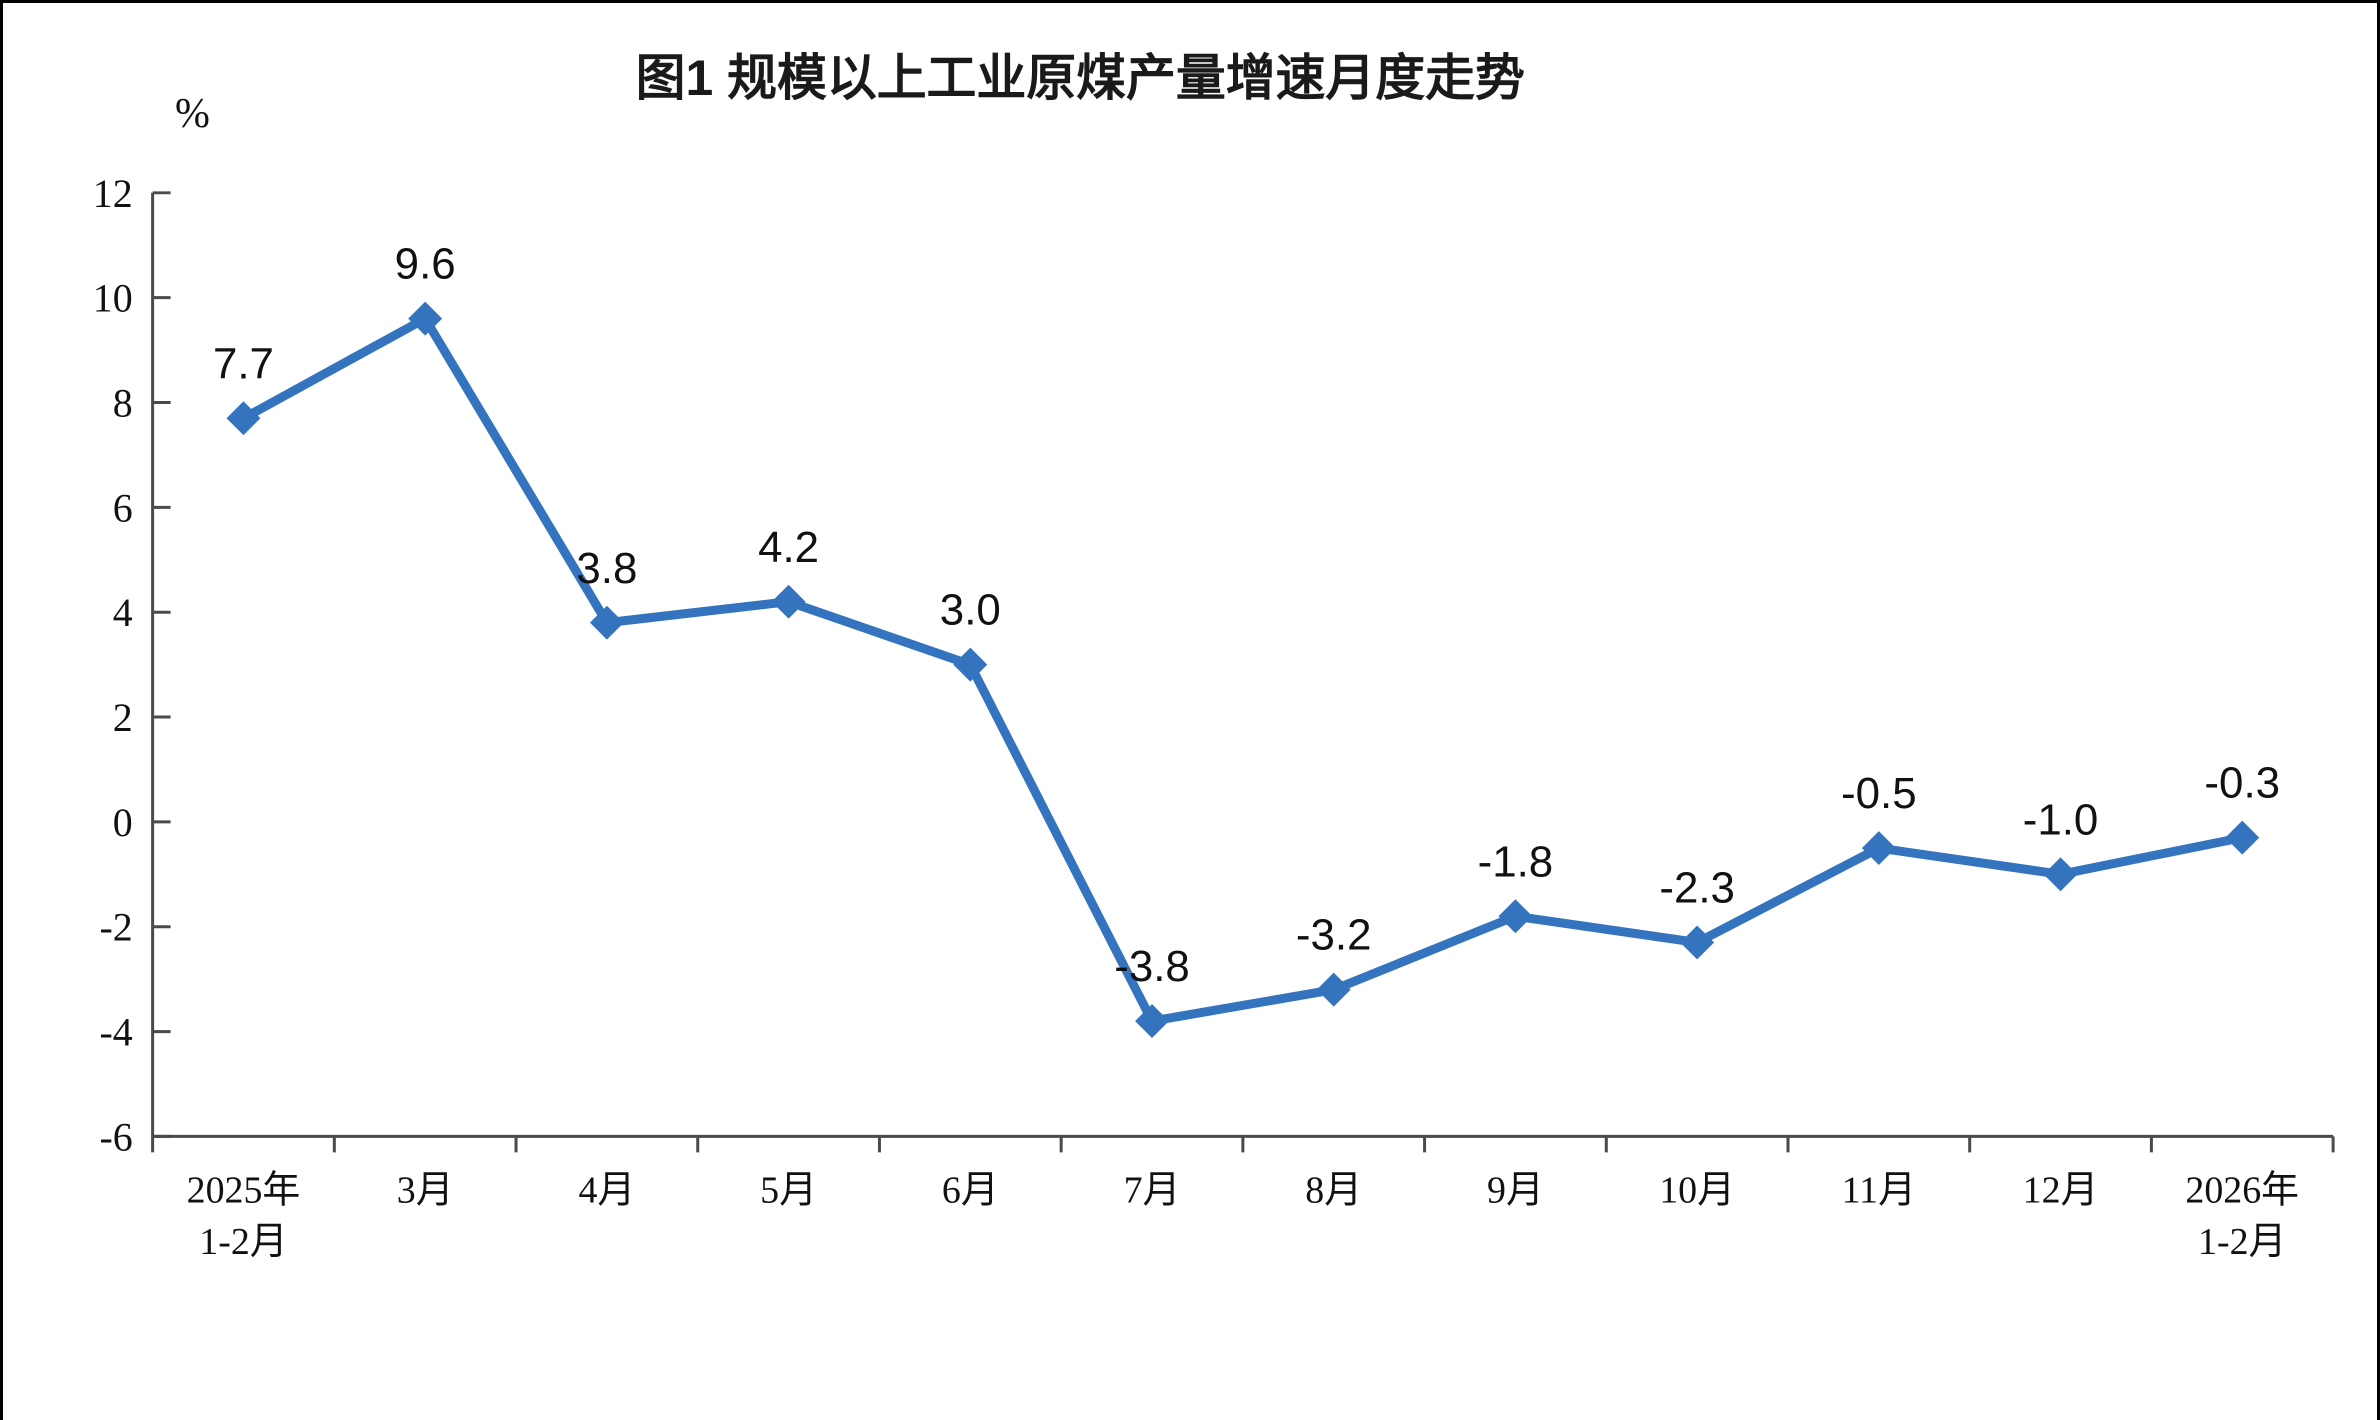 The width and height of the screenshot is (2380, 1420). I want to click on x-category-label: 10月, so click(1697, 1190).